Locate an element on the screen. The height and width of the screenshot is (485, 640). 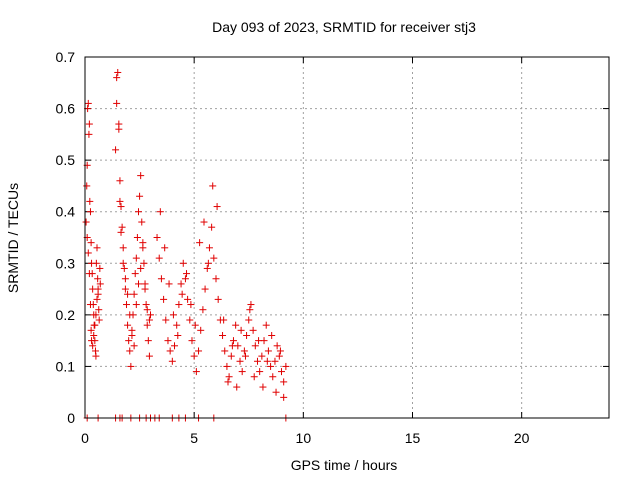
x-tick-label: 15 is located at coordinates (413, 438).